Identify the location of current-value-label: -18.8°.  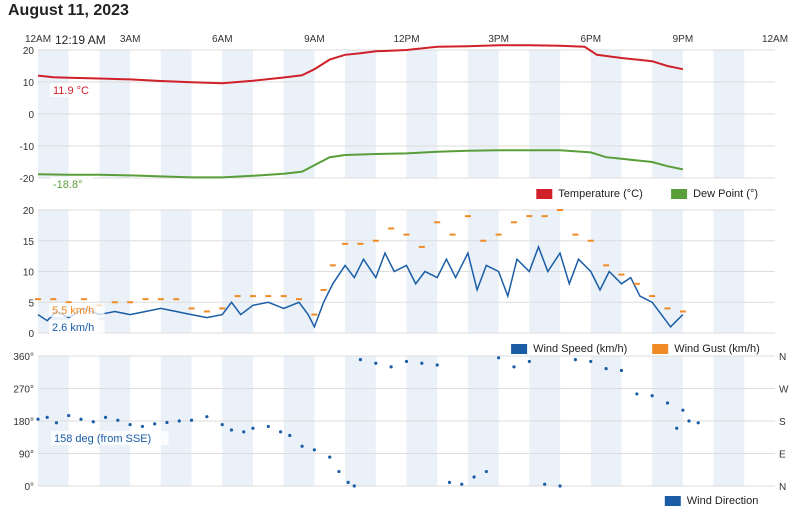
(67, 185).